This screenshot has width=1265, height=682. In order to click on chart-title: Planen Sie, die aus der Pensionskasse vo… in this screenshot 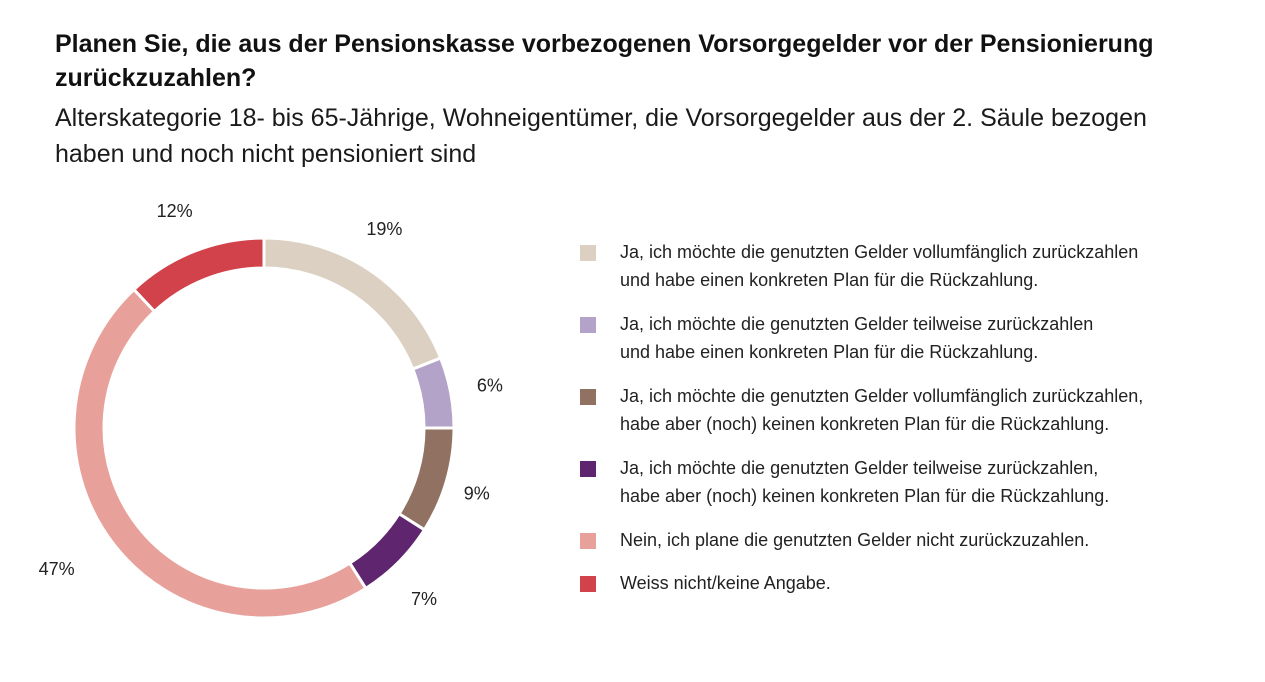, I will do `click(604, 61)`.